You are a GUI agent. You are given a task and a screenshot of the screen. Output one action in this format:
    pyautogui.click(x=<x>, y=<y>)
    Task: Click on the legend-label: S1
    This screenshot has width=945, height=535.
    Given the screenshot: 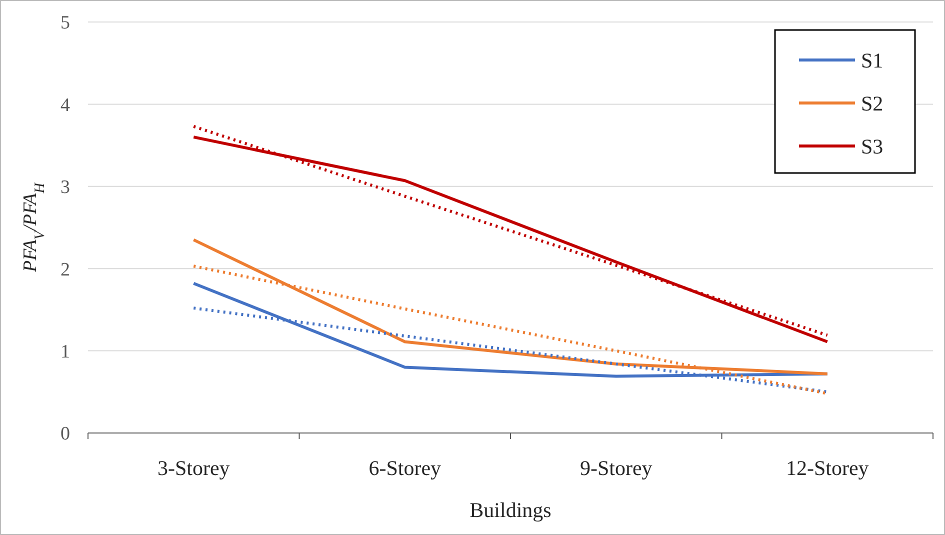 What is the action you would take?
    pyautogui.click(x=872, y=60)
    